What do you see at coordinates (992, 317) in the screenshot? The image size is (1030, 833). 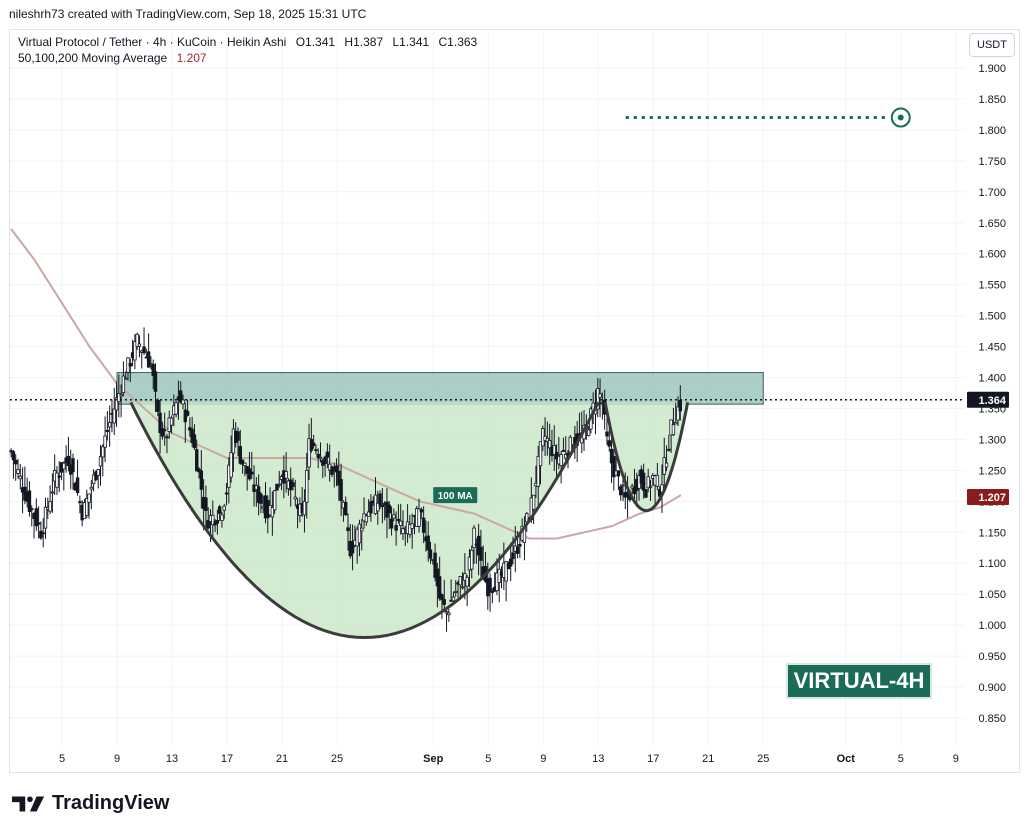 I see `price-tick-label: 1.500` at bounding box center [992, 317].